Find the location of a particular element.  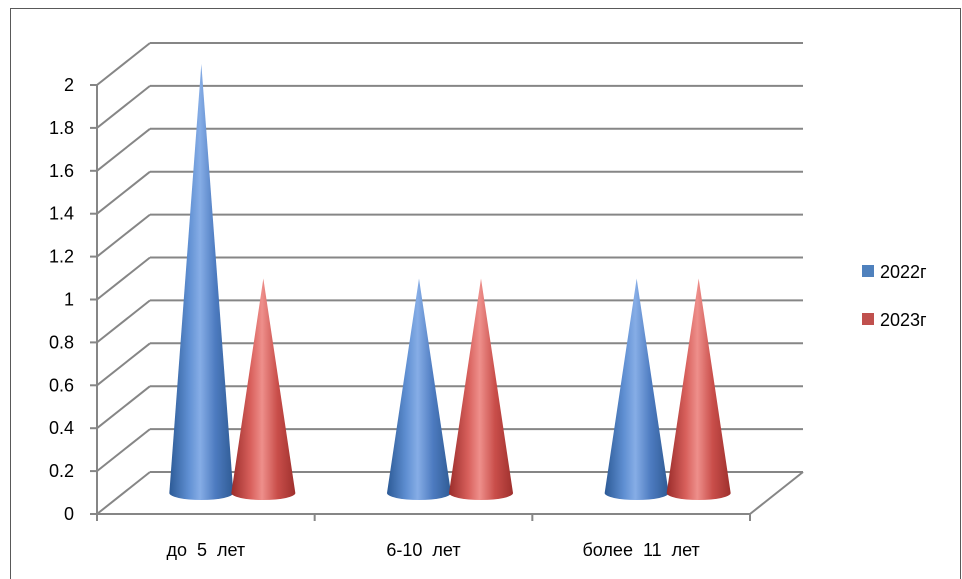

y-tick-label: 2 is located at coordinates (69, 85).